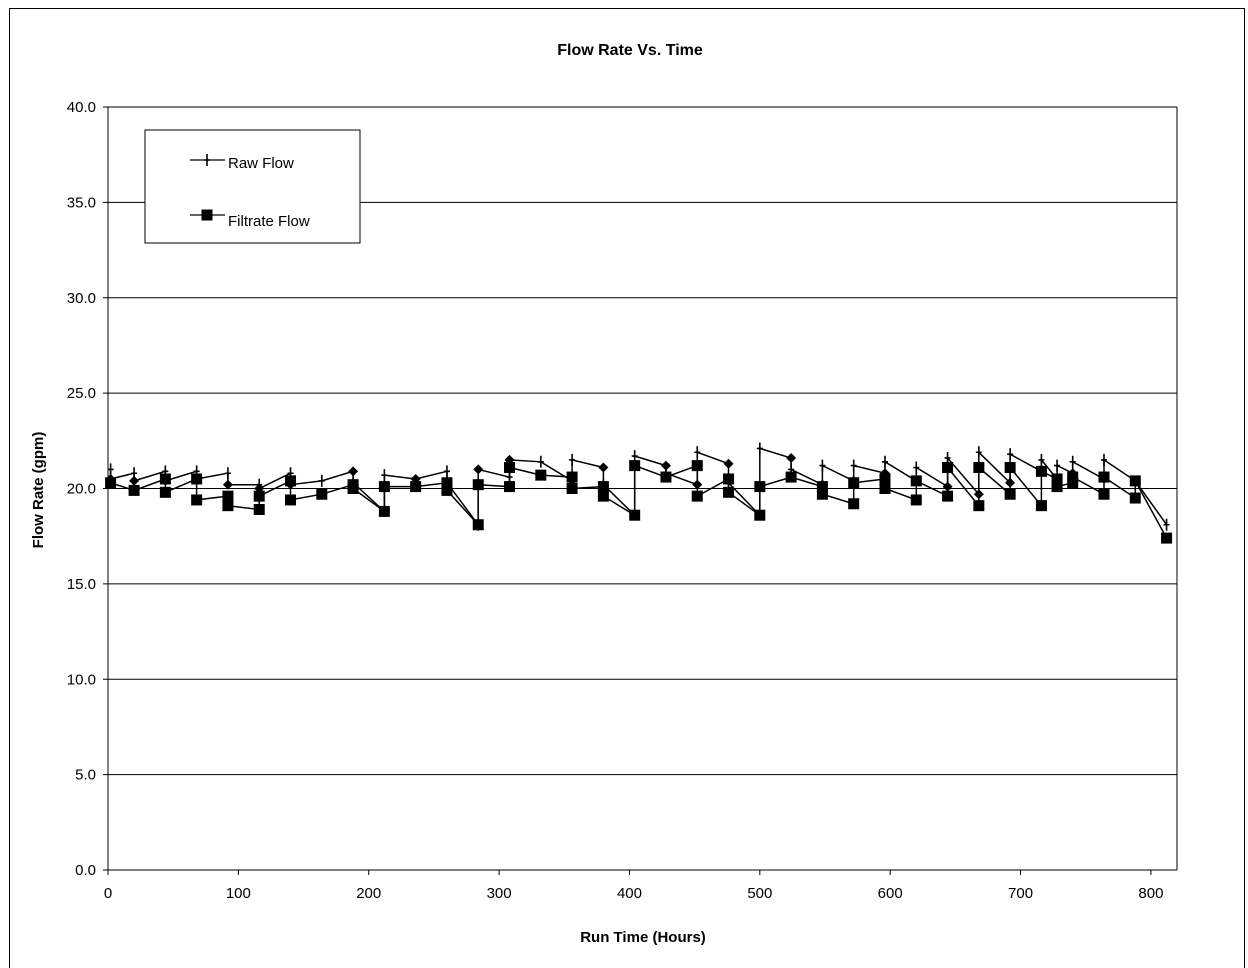 Image resolution: width=1248 pixels, height=968 pixels. Describe the element at coordinates (207, 215) in the screenshot. I see `legend-square-marker` at that location.